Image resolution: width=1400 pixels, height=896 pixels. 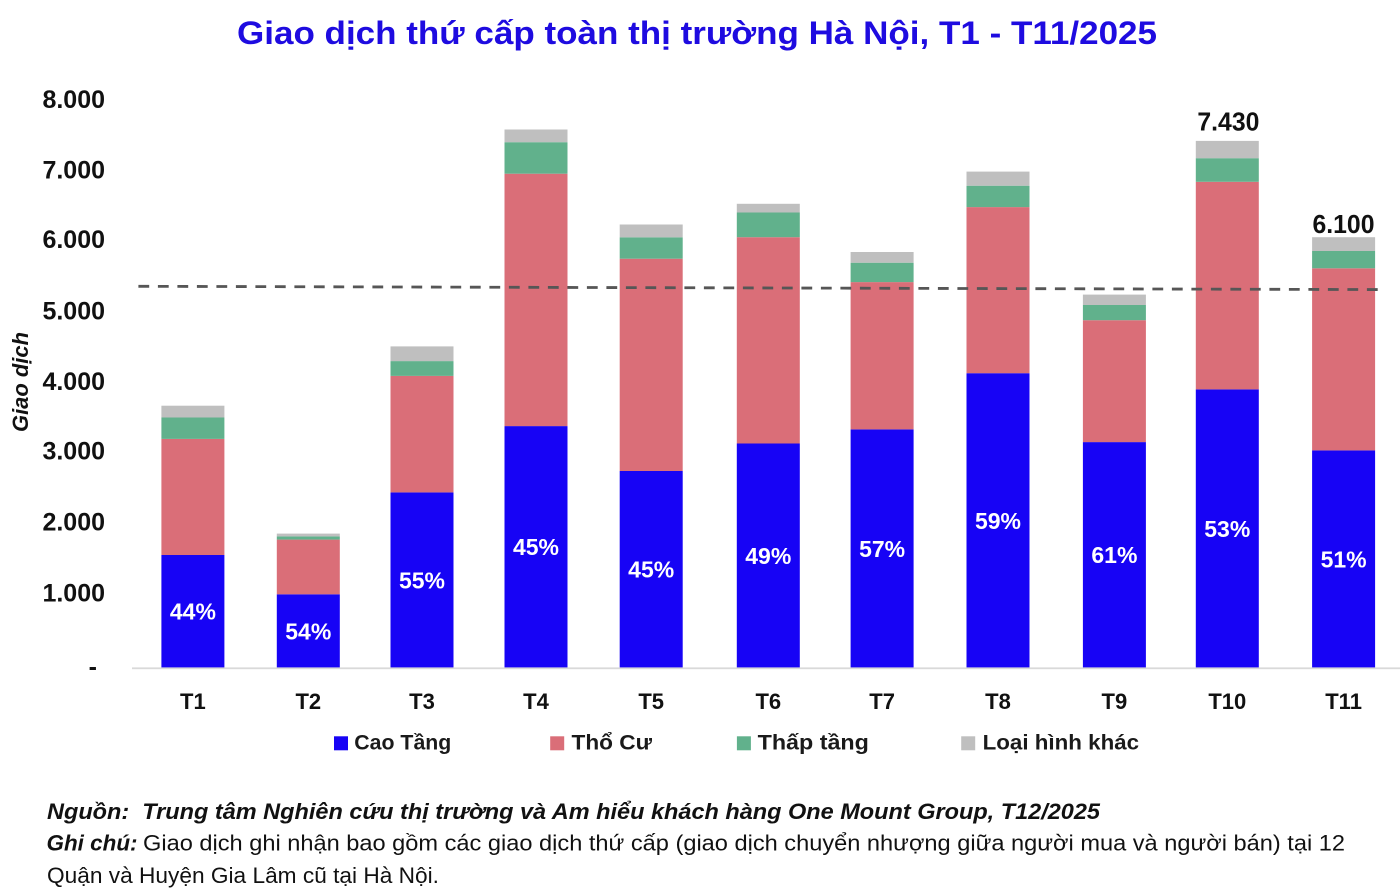 What do you see at coordinates (1227, 529) in the screenshot?
I see `svg-text: 53%` at bounding box center [1227, 529].